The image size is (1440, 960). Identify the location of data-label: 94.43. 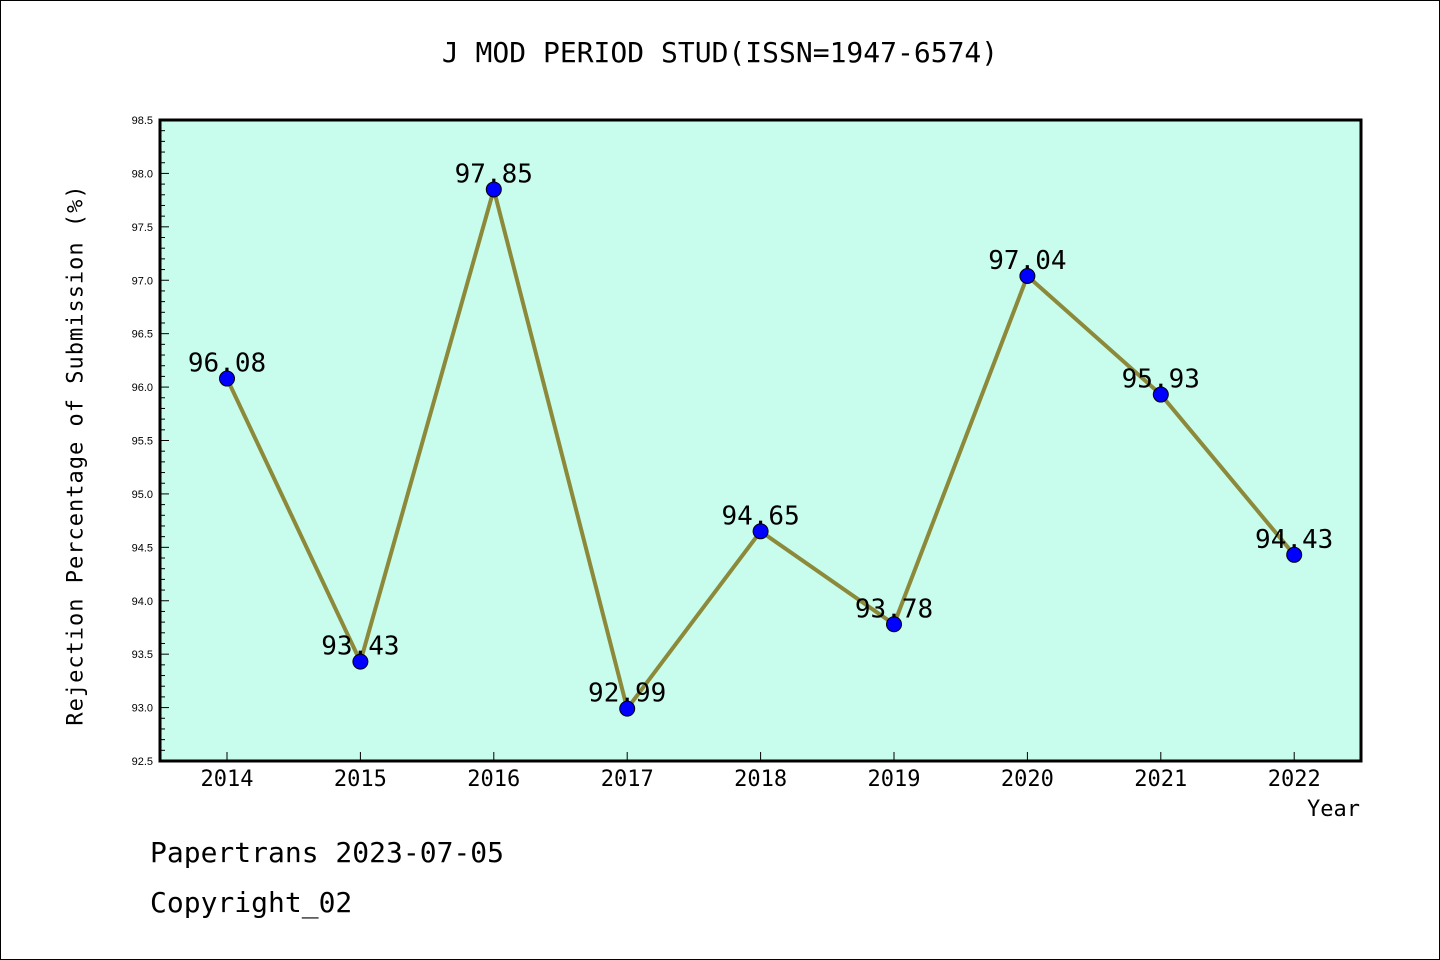
(1294, 540).